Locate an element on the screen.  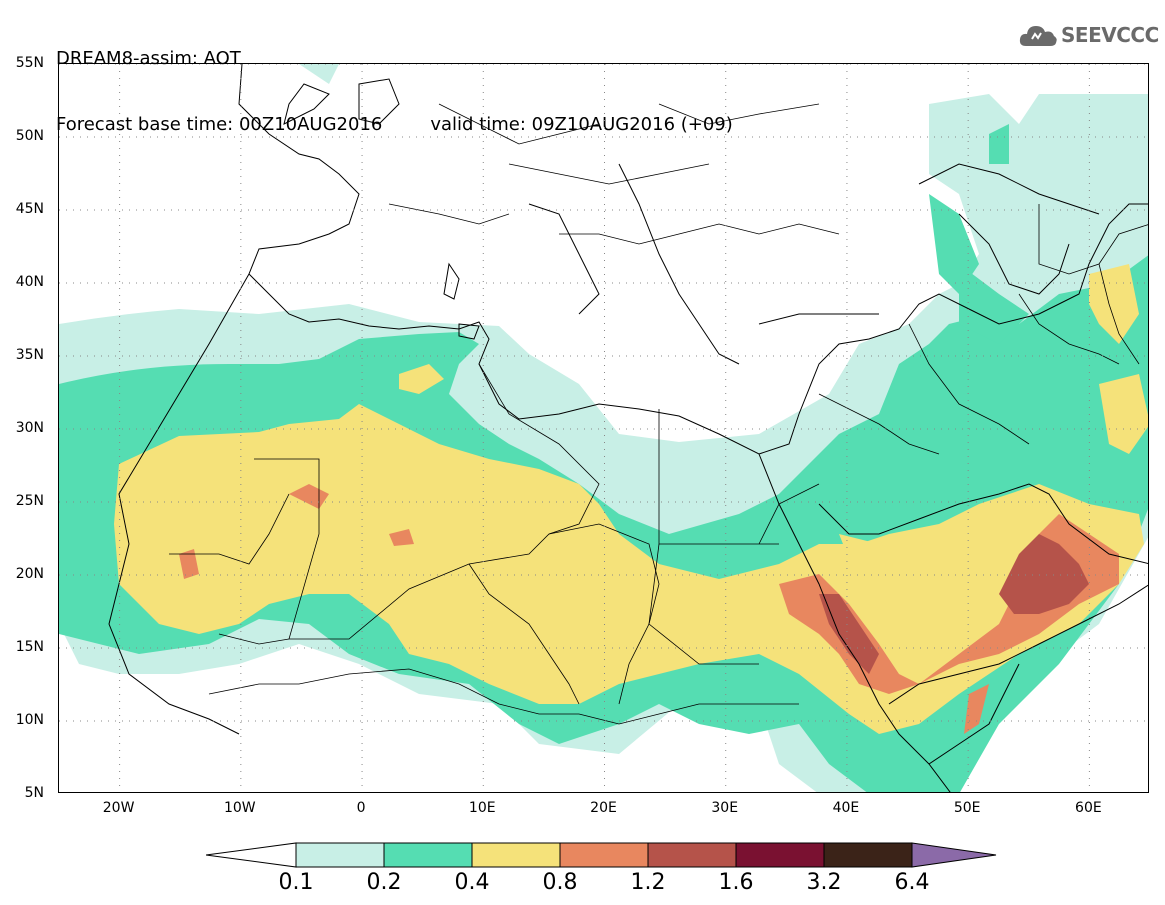
colorbar is located at coordinates (601, 855).